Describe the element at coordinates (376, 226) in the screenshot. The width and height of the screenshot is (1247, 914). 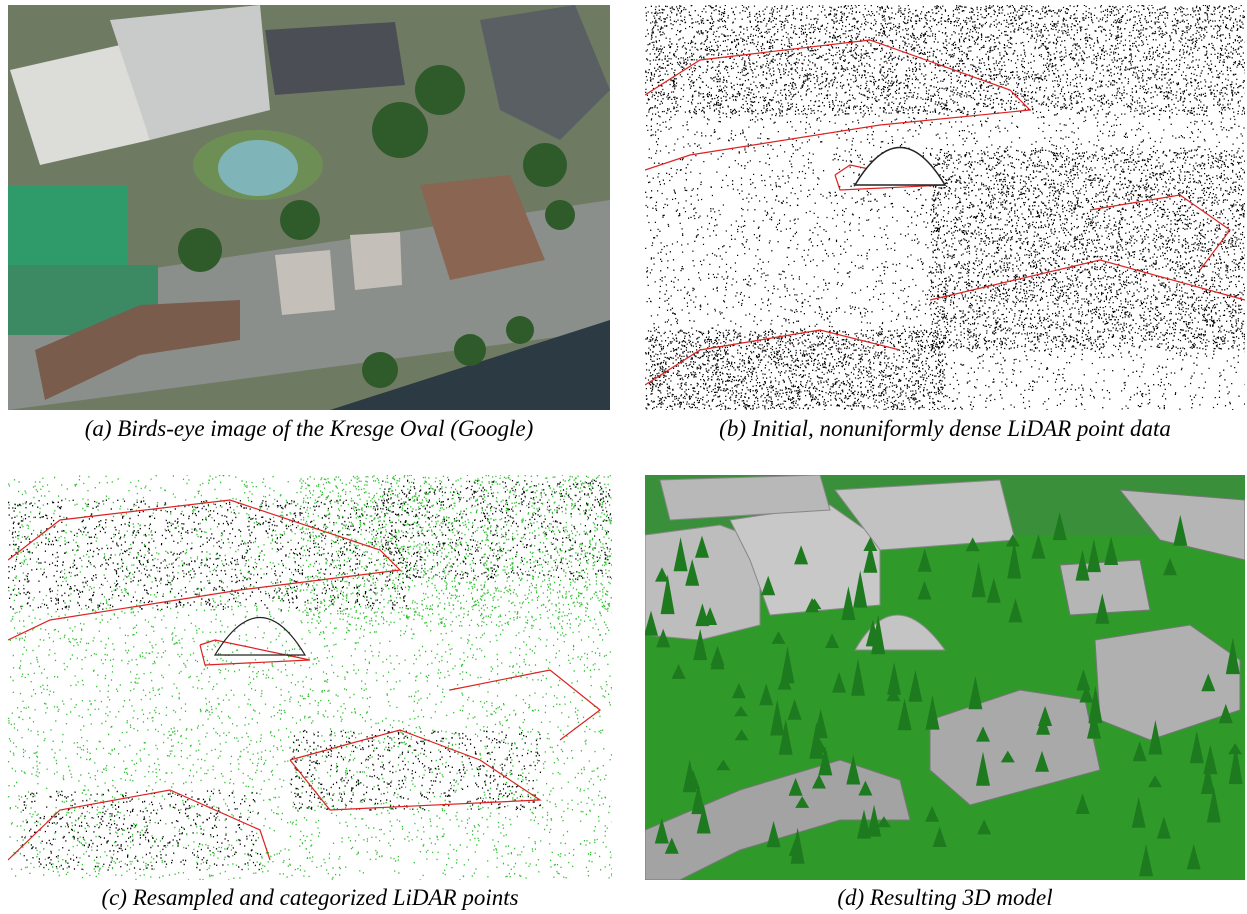
I see `trees` at that location.